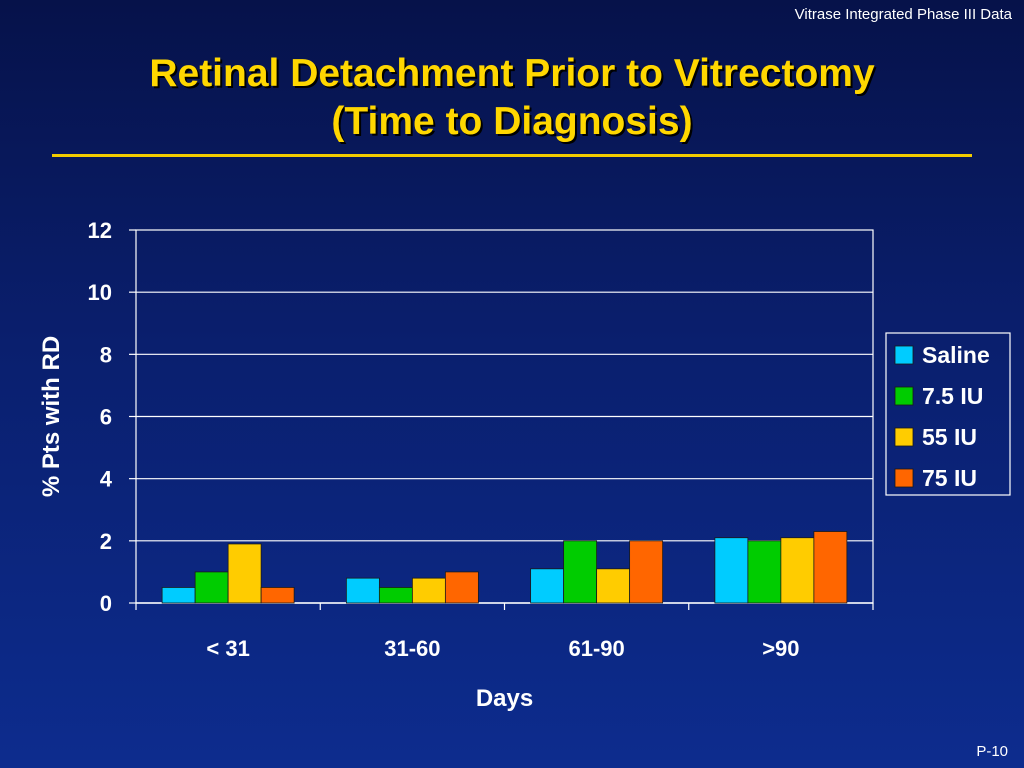  Describe the element at coordinates (512, 73) in the screenshot. I see `slide-title-line-1: Retinal Detachment Prior to Vitrectomy` at that location.